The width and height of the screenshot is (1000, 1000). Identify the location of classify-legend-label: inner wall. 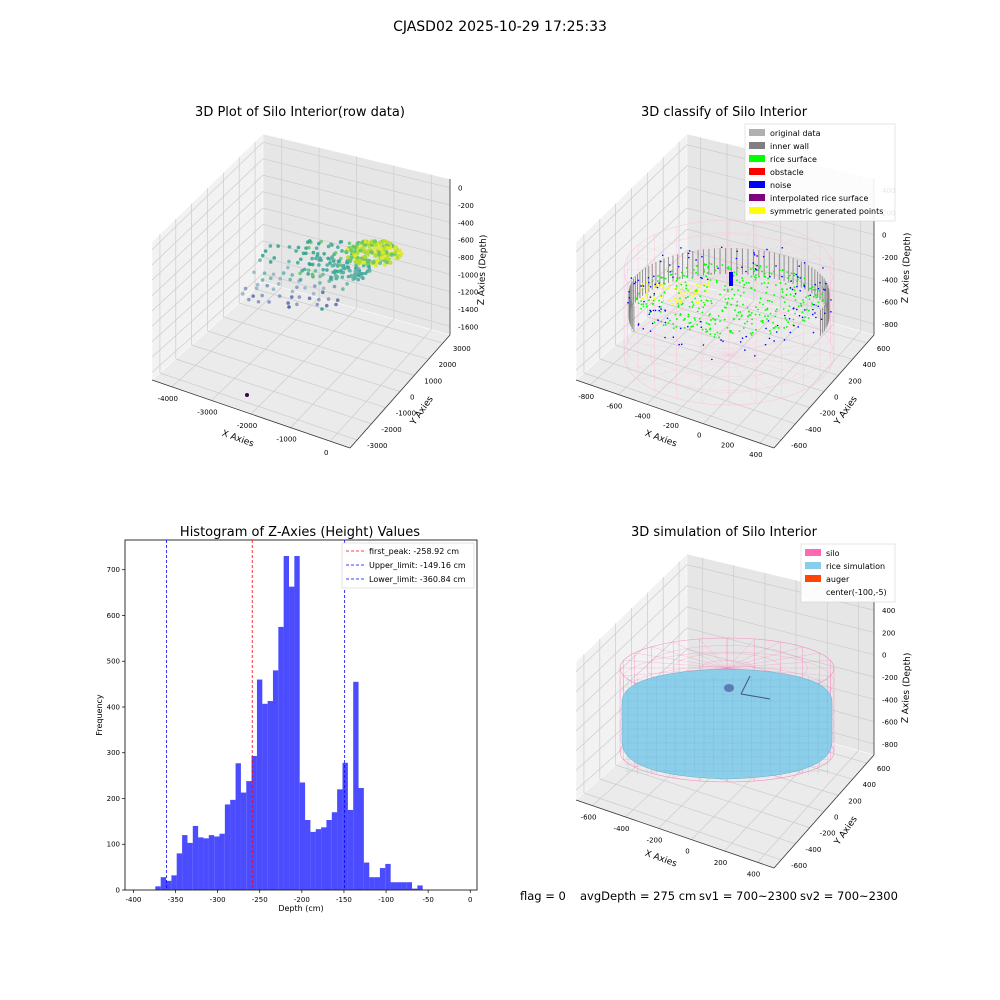
(789, 146).